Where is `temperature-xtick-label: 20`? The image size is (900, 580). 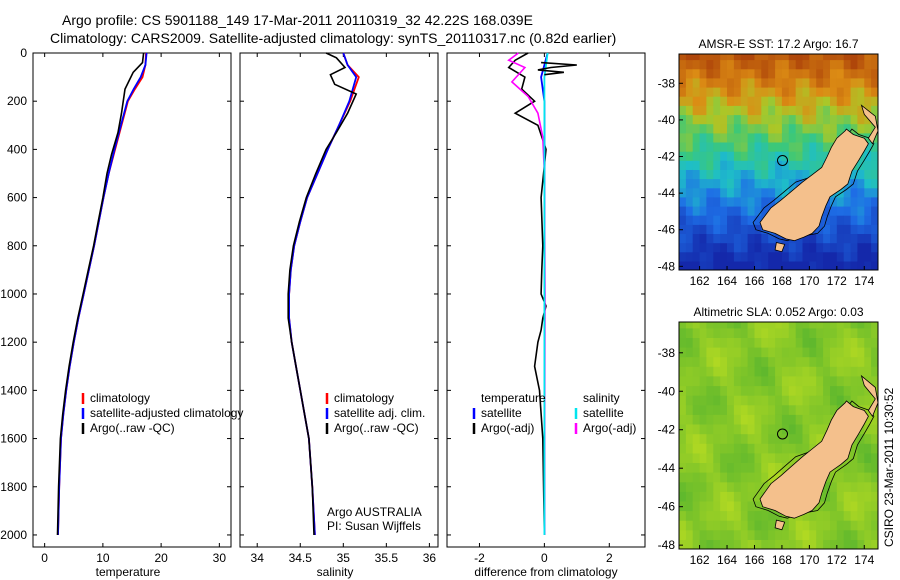 temperature-xtick-label: 20 is located at coordinates (161, 558).